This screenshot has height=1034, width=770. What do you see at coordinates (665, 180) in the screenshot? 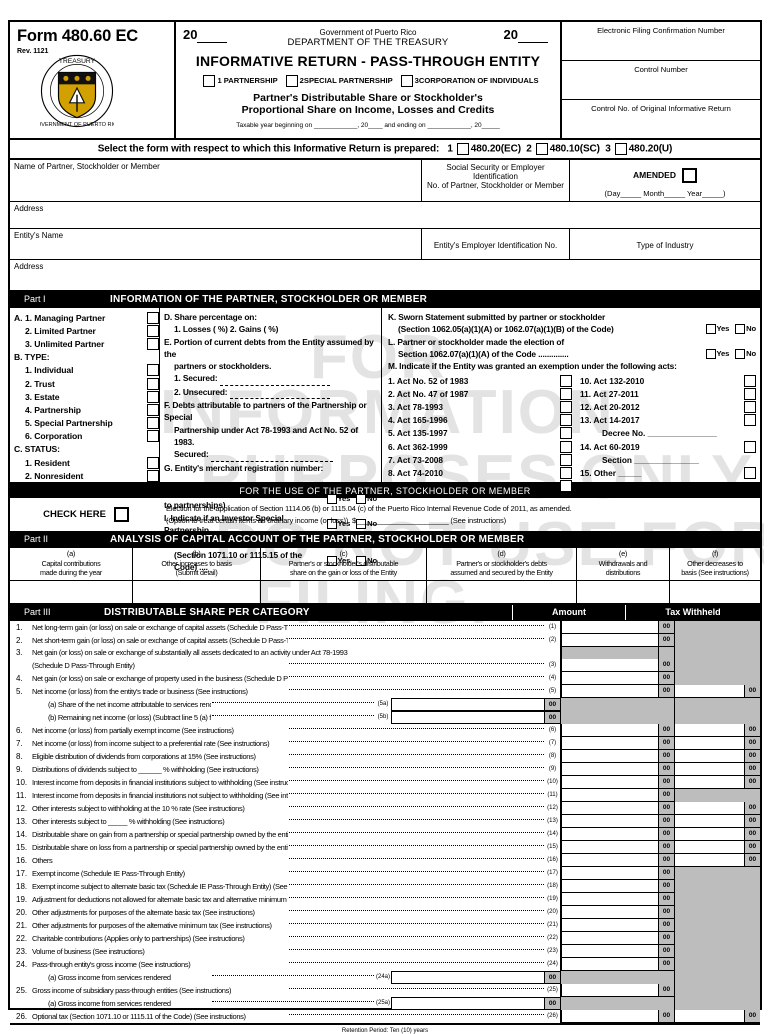
I see `amended-field: AMENDED (Day_____ Month_____ Year_____)` at bounding box center [665, 180].